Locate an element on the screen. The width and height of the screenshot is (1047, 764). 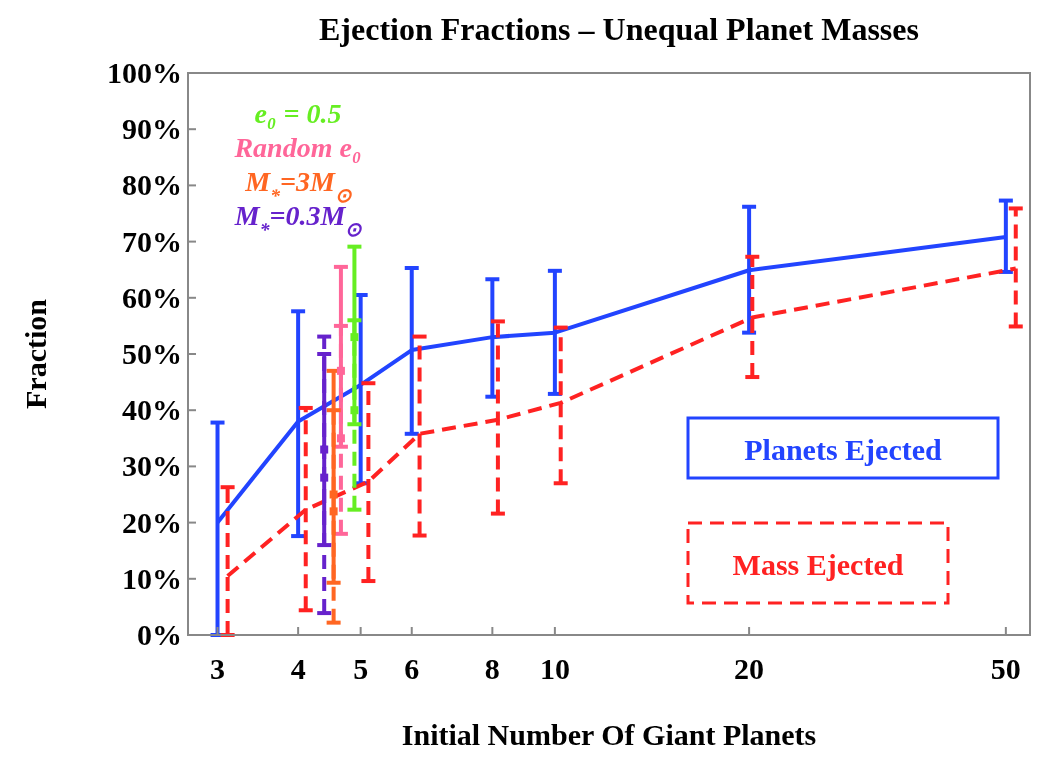
x-tick-label: 8 is located at coordinates (492, 668).